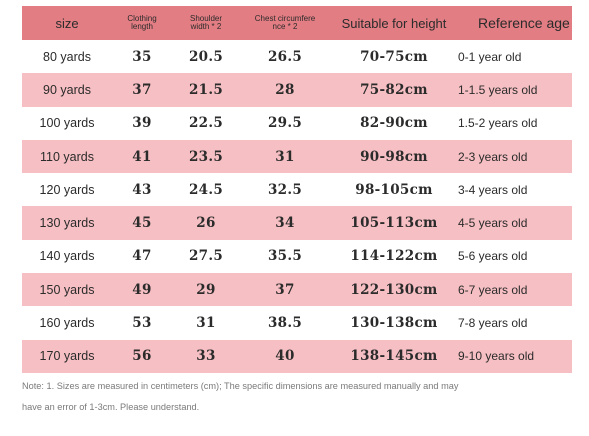 The image size is (589, 436). I want to click on cell-reference-age: 7-8 years old, so click(493, 323).